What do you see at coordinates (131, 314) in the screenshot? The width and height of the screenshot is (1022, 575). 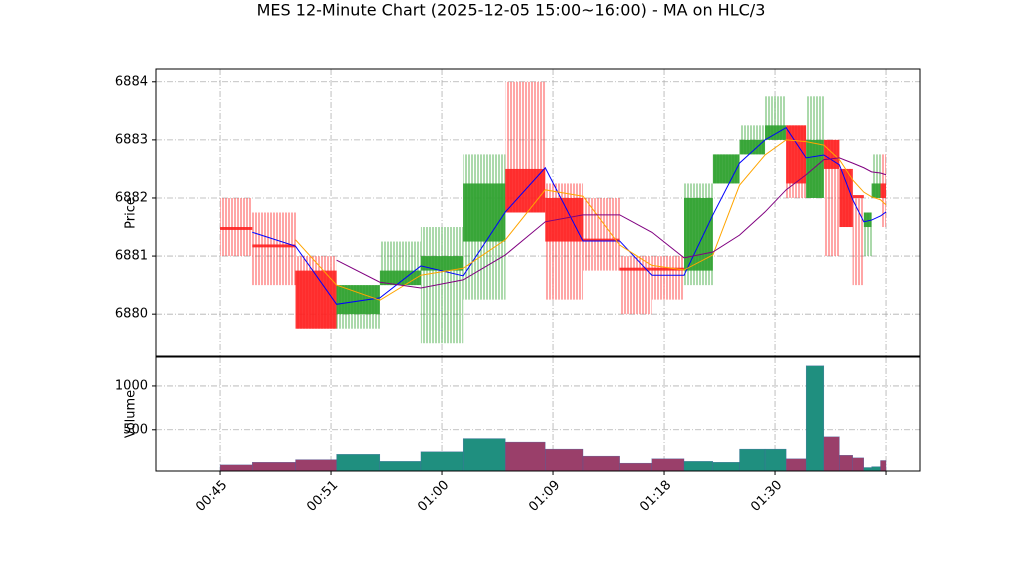 I see `y-tick-label: 6880` at bounding box center [131, 314].